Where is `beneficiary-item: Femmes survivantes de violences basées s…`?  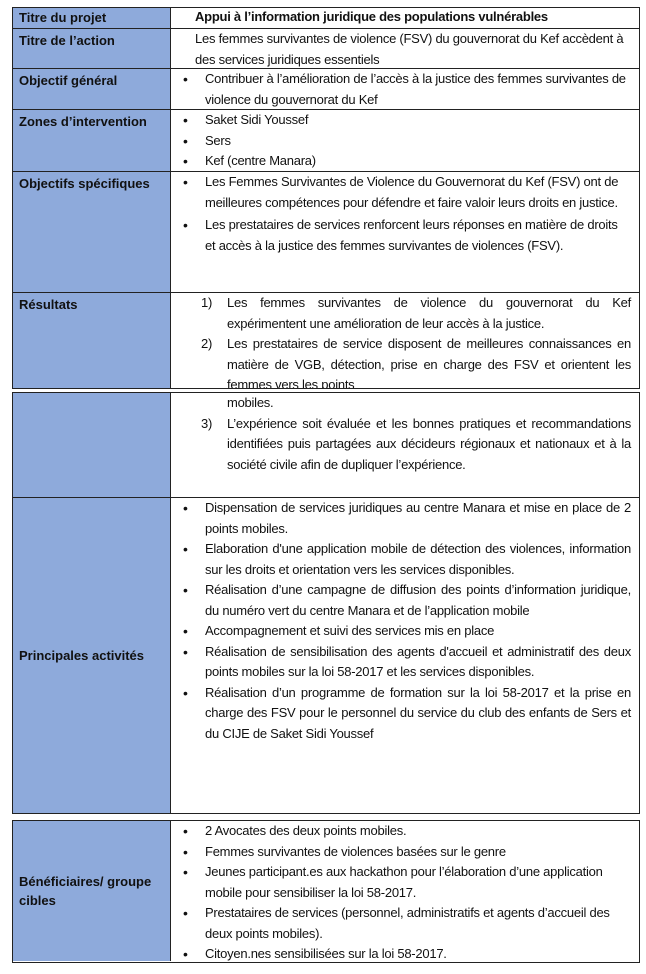
beneficiary-item: Femmes survivantes de violences basées s… is located at coordinates (406, 852).